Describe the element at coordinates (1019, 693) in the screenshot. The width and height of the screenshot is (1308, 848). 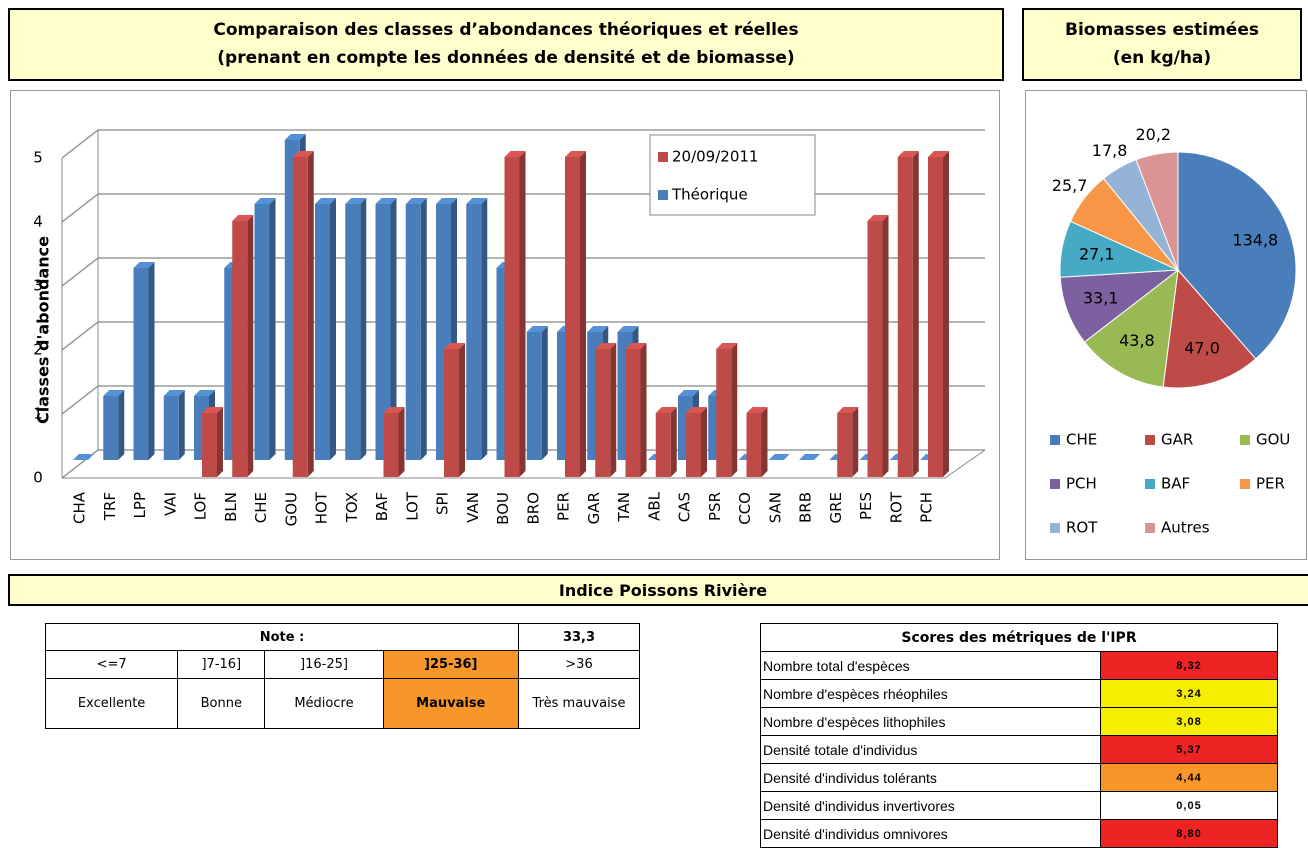
I see `metric-row: Nombre d'espèces rhéophiles 3,24` at that location.